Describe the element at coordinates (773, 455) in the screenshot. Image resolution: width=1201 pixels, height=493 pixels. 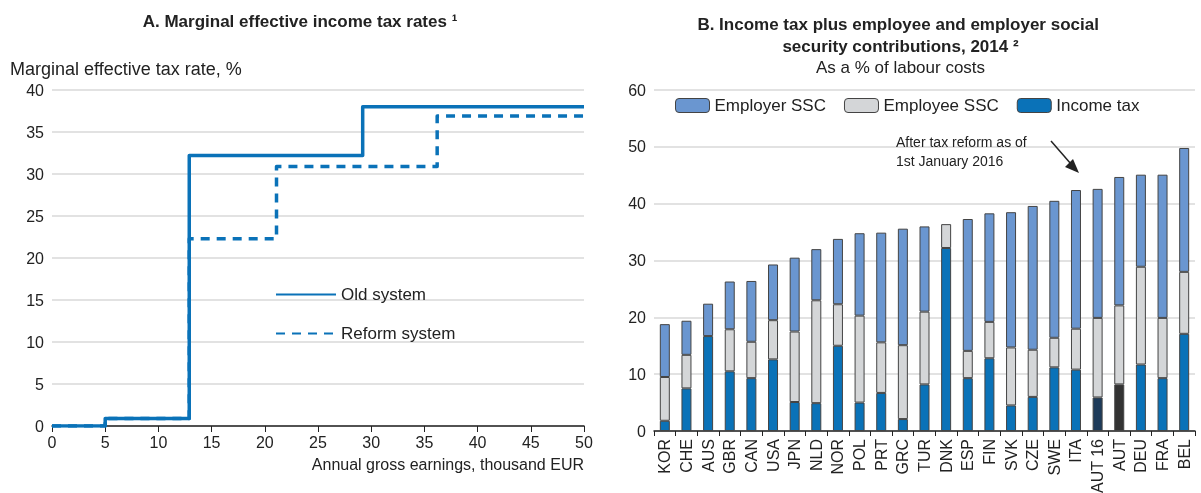
I see `x-tick-label: USA` at that location.